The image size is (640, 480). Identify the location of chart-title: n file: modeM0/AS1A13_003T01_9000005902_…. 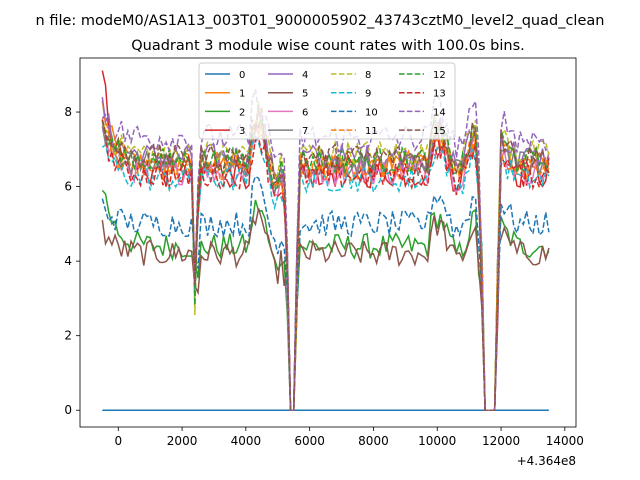
(320, 21).